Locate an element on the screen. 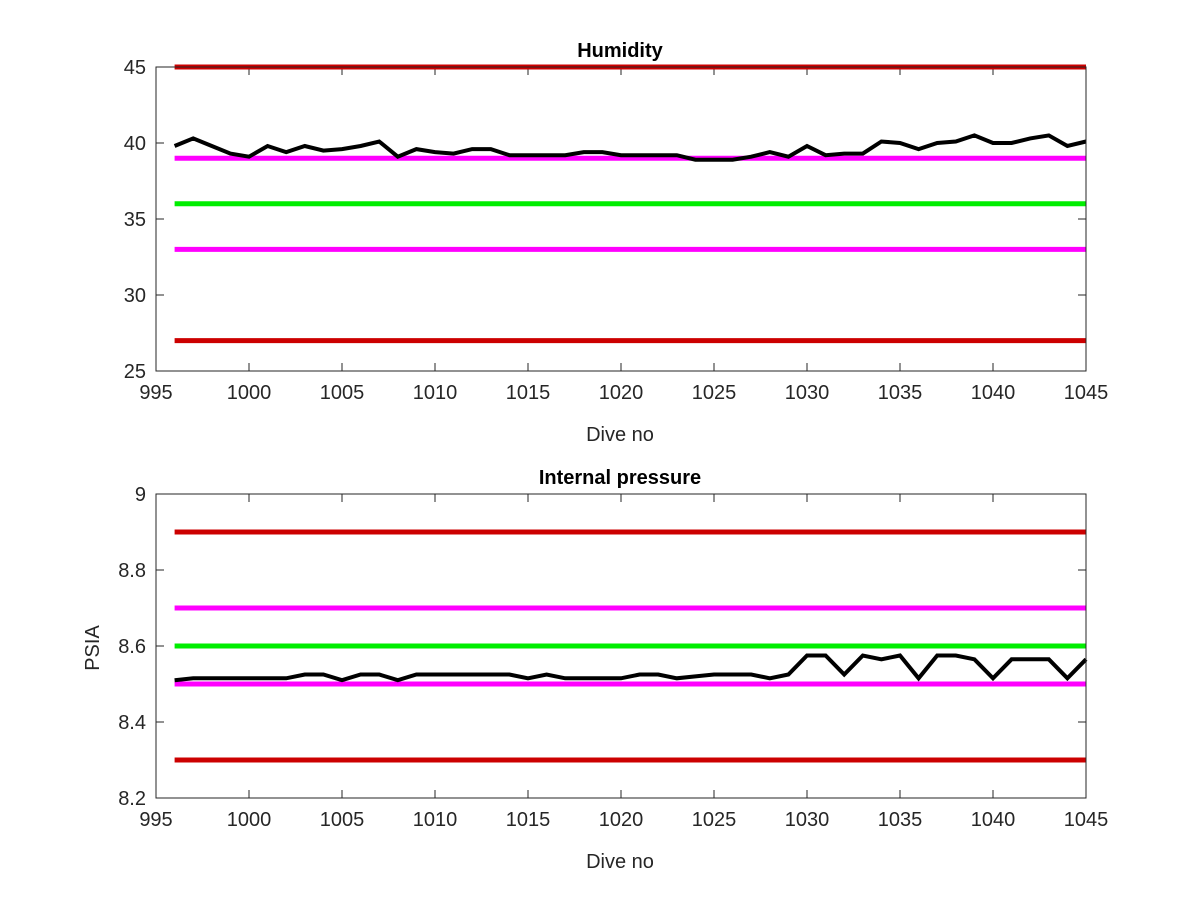  pressure-y-tick-label: 8.8 is located at coordinates (132, 571).